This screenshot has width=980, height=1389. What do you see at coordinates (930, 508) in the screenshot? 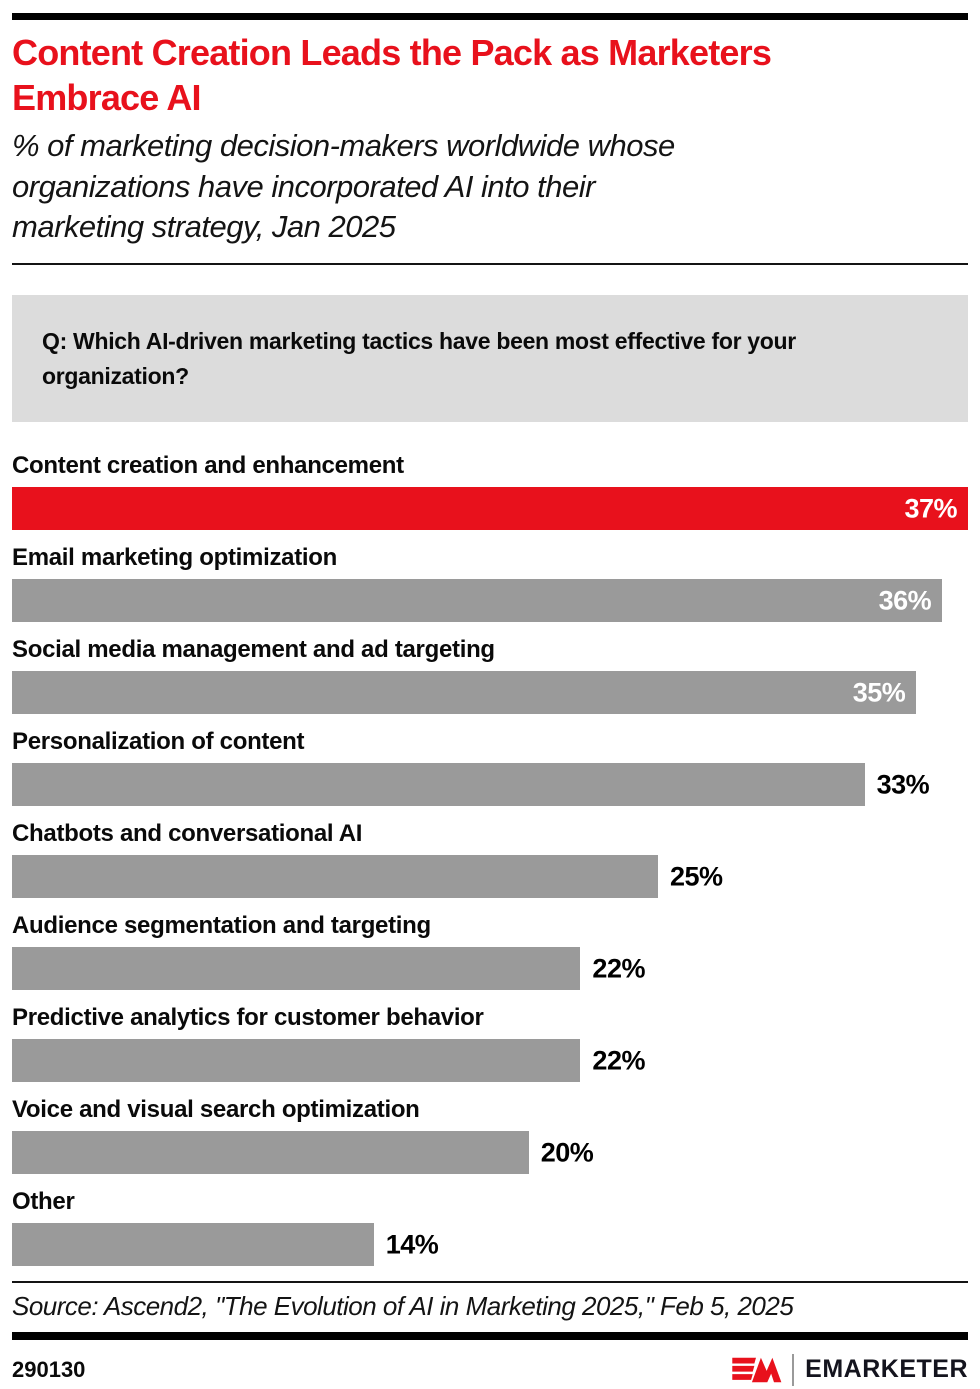
I see `bar-value-label: 37%` at bounding box center [930, 508].